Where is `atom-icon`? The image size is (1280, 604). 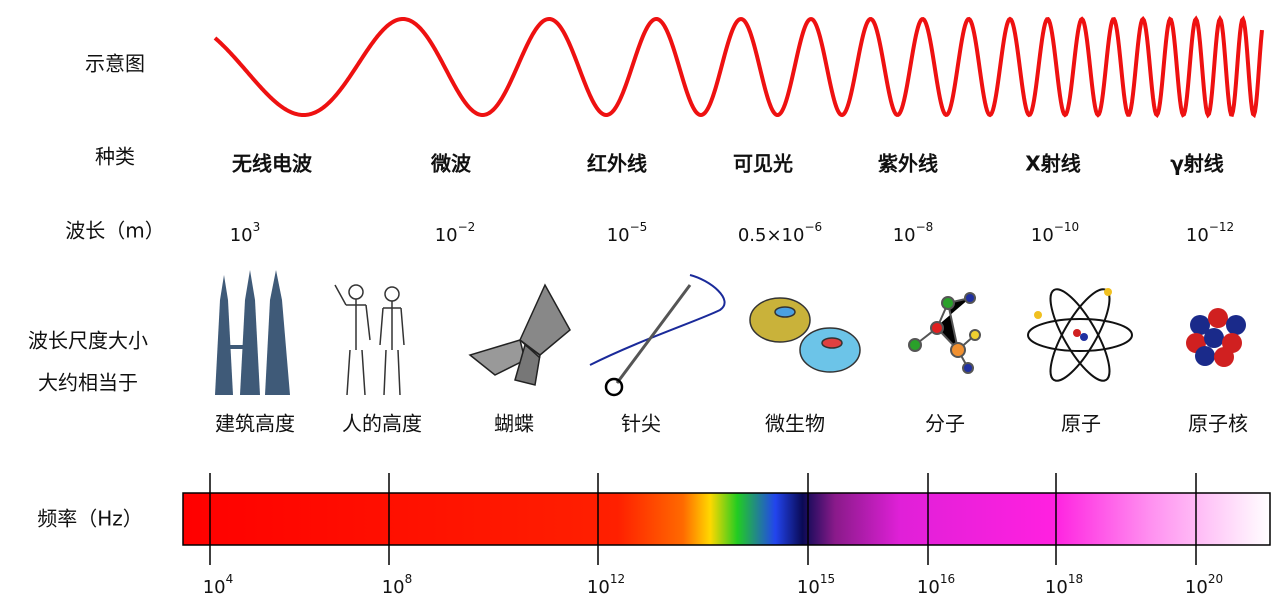 atom-icon is located at coordinates (1080, 335).